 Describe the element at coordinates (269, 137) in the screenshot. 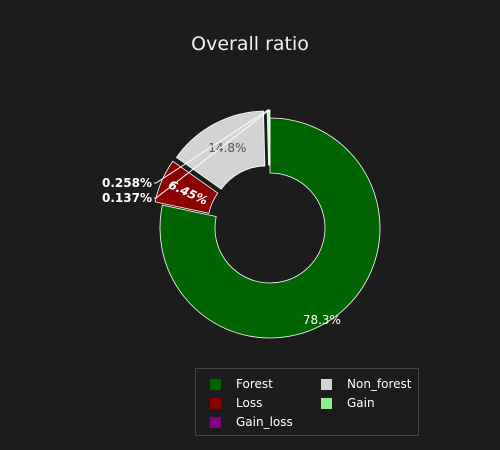

I see `slice-gain-loss` at that location.